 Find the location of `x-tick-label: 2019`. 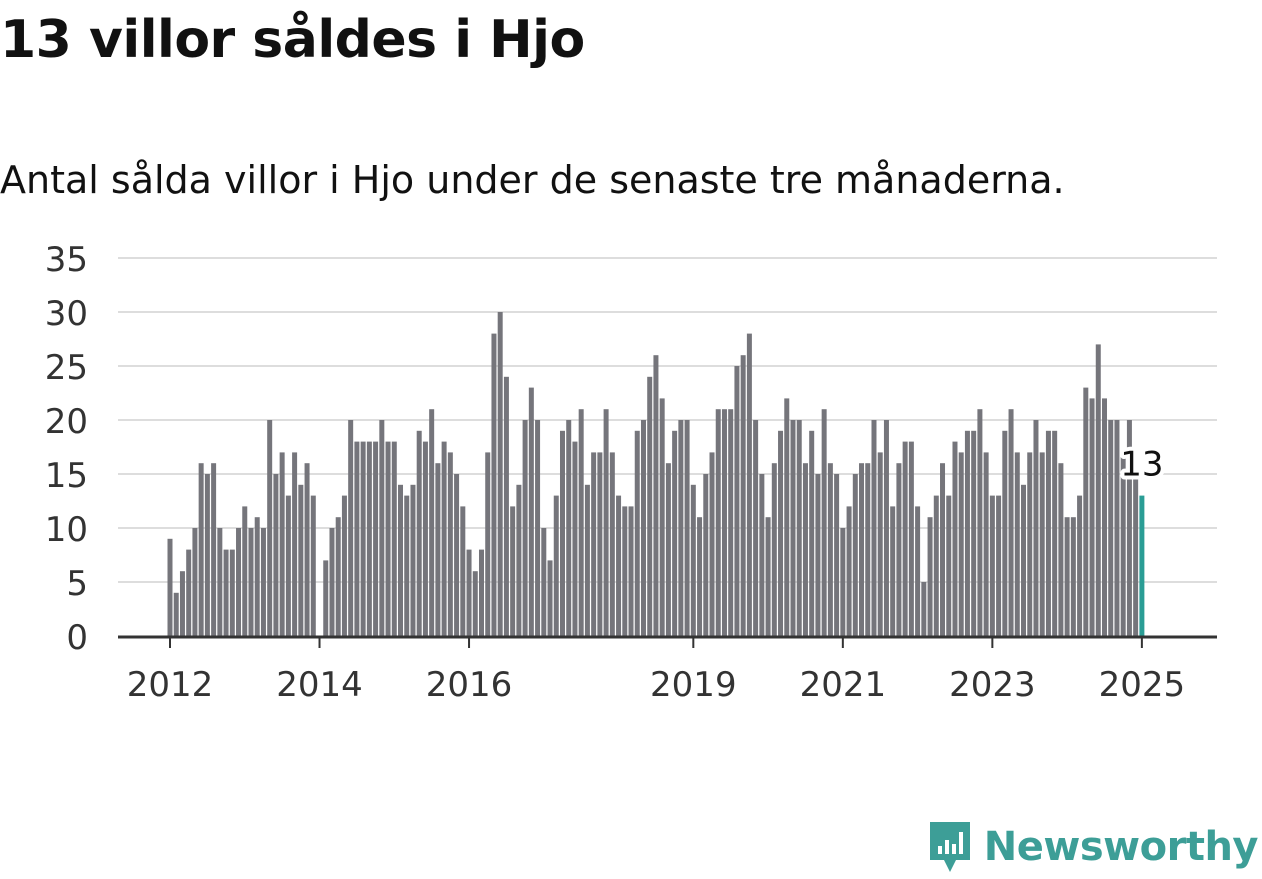

x-tick-label: 2019 is located at coordinates (693, 685).